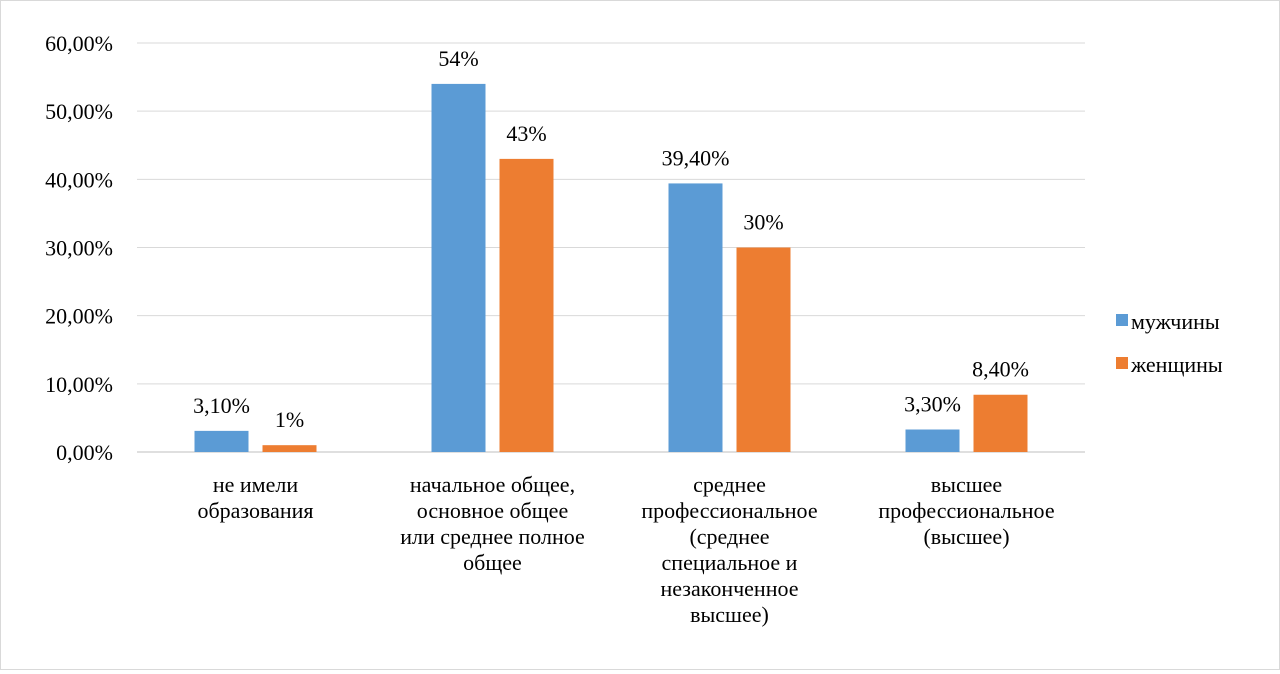  I want to click on category-label: высшее, so click(966, 484).